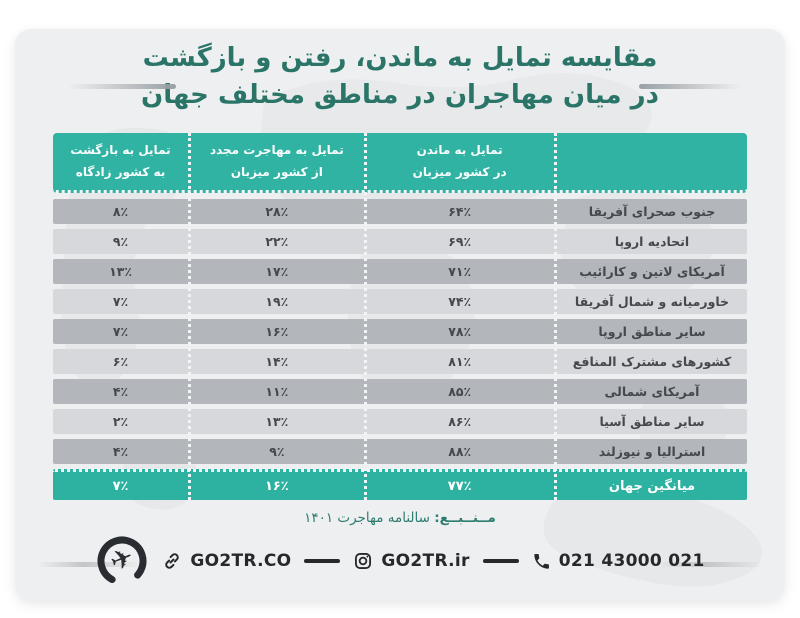 The image size is (800, 618). What do you see at coordinates (277, 211) in the screenshot?
I see `remigrate-value-cell: ۲۸٪` at bounding box center [277, 211].